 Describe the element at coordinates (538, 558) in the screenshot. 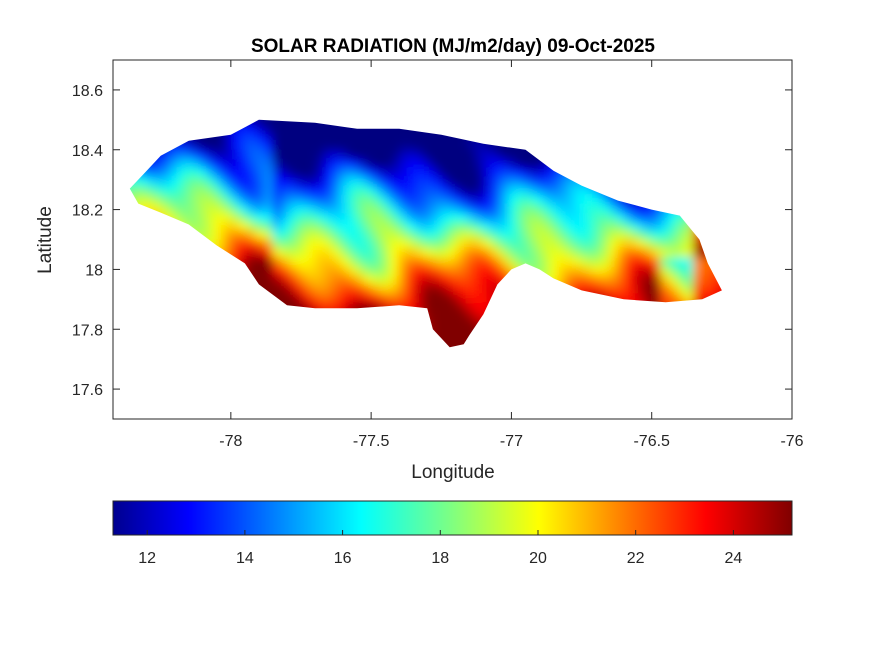

I see `colorbar-tick-label: 20` at that location.